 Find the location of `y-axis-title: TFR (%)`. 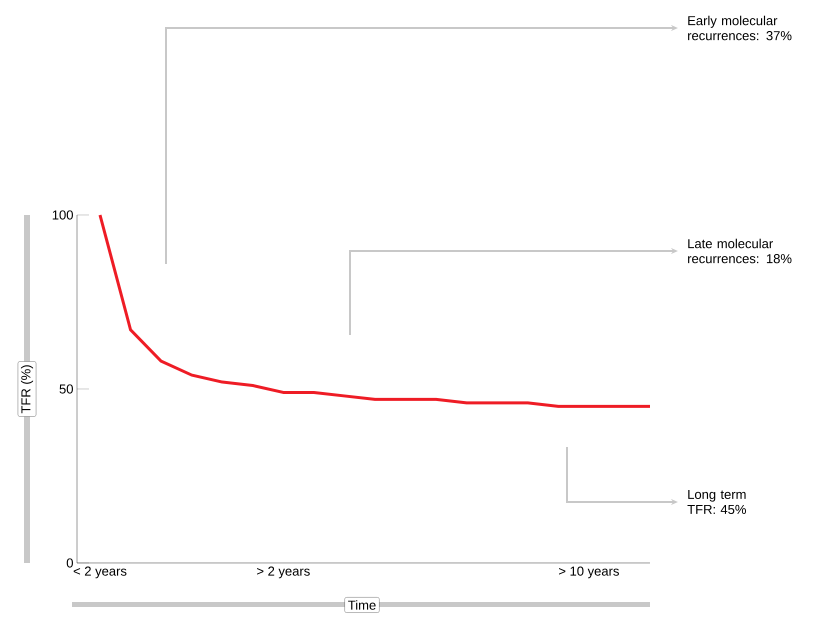

y-axis-title: TFR (%) is located at coordinates (27, 389).